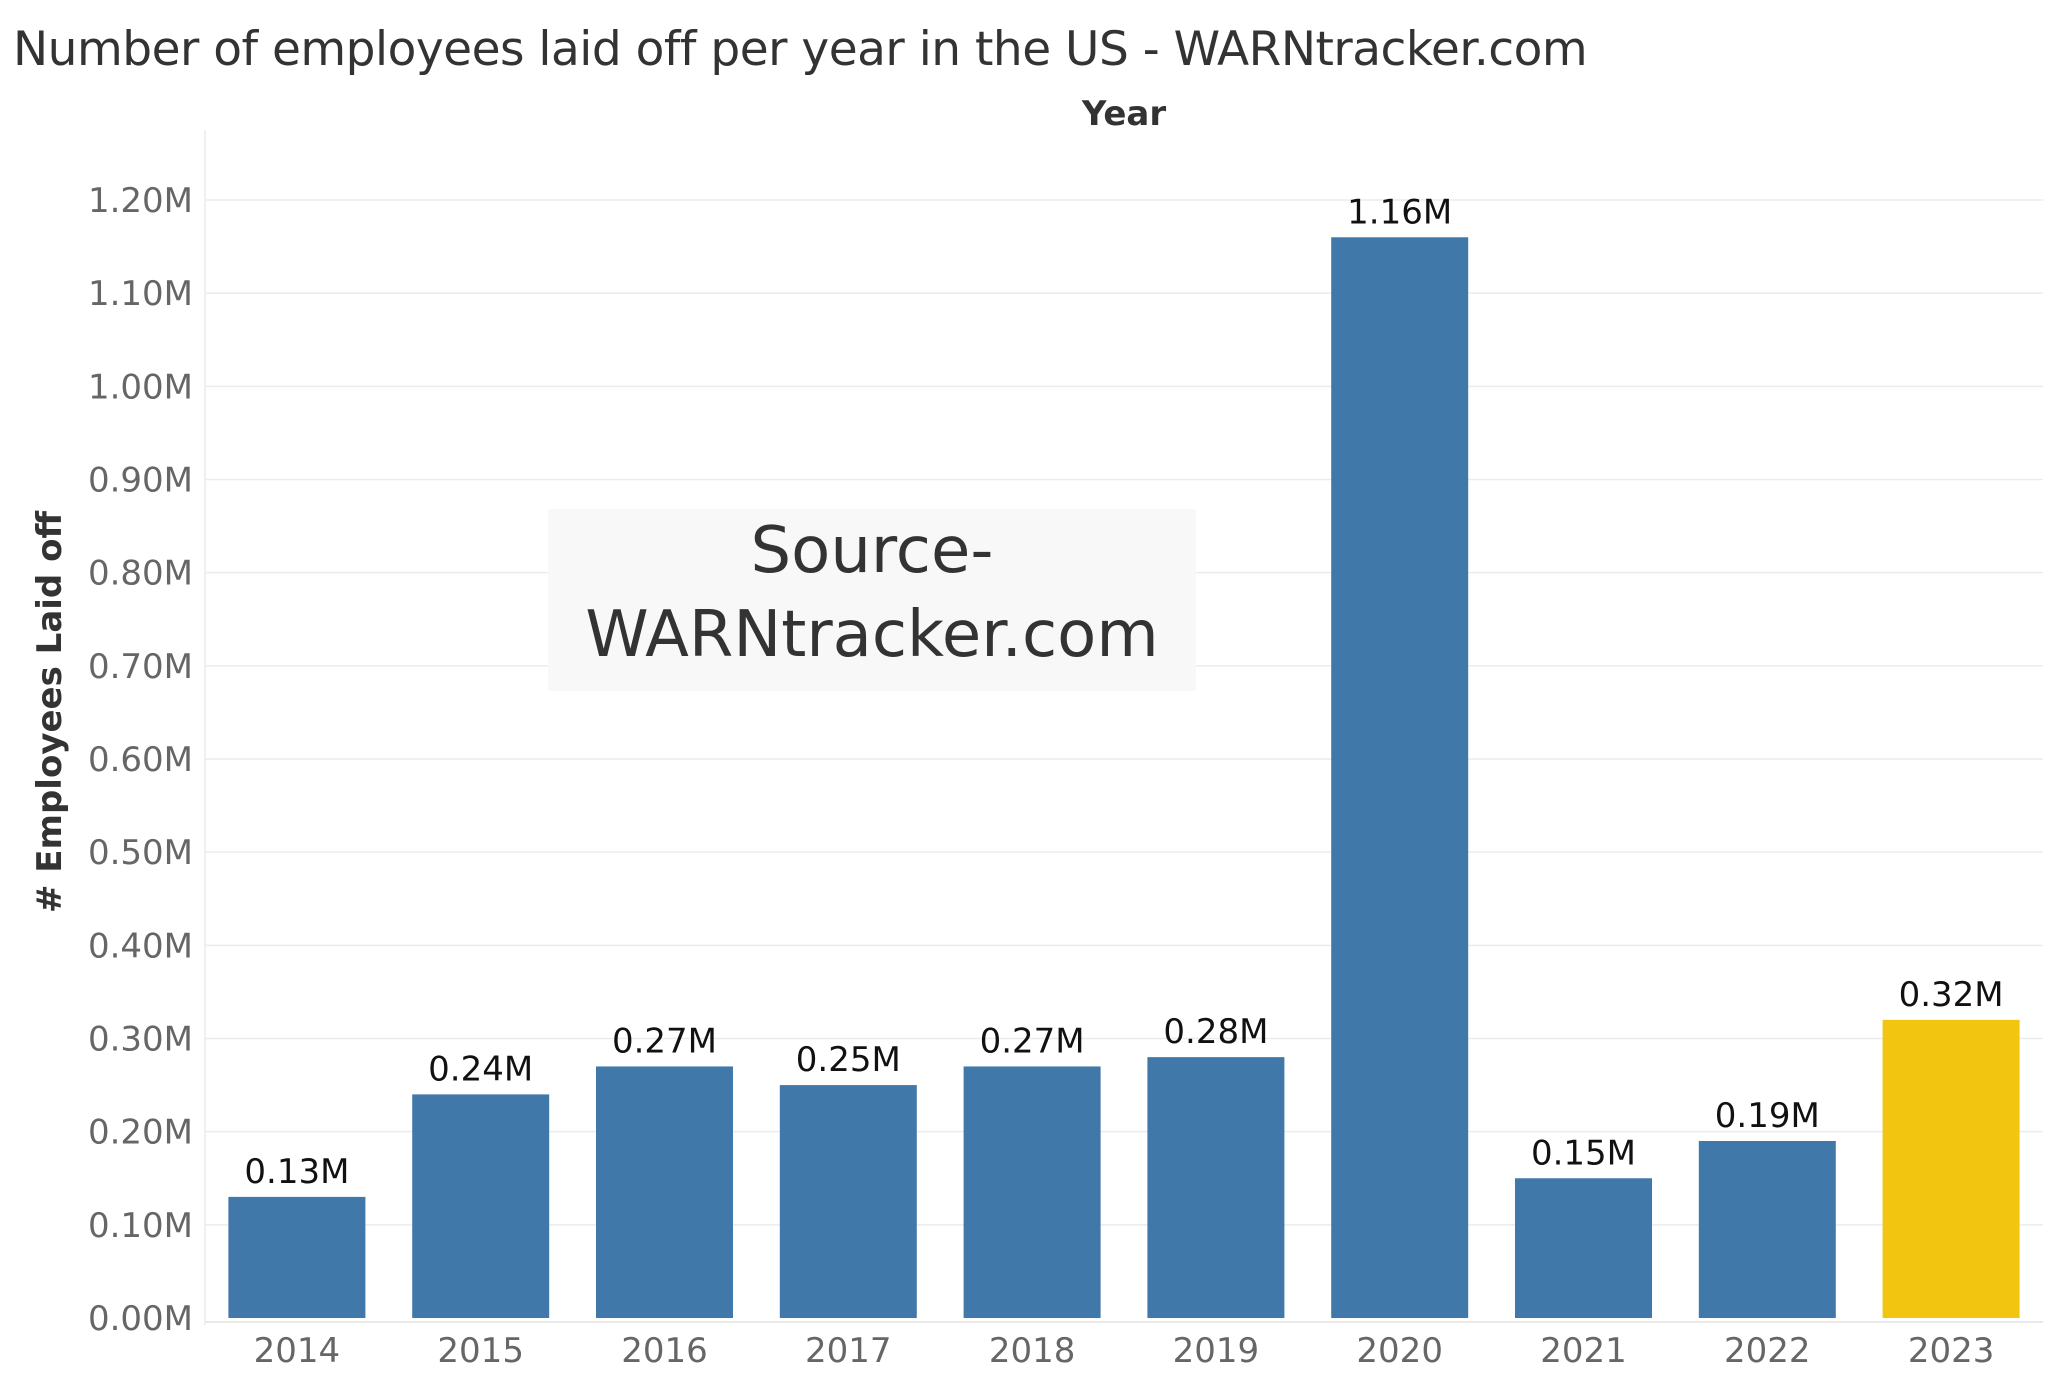 This screenshot has width=2048, height=1388. I want to click on source-annotation-line2: WARNtracker.com, so click(872, 635).